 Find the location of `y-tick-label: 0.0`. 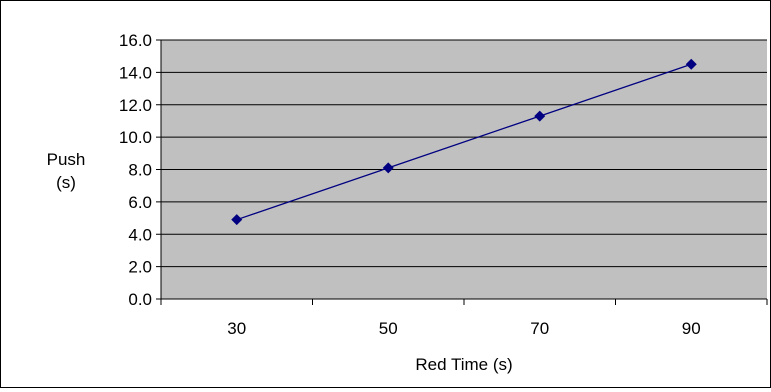

y-tick-label: 0.0 is located at coordinates (140, 299).